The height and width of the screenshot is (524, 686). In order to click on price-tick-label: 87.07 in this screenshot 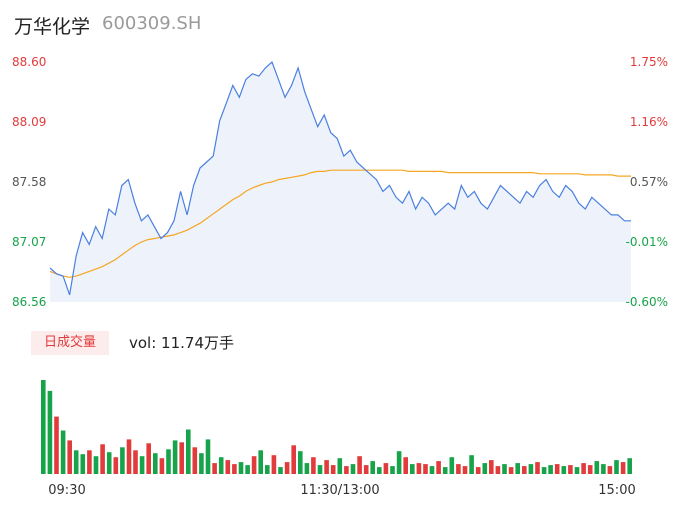, I will do `click(29, 242)`.